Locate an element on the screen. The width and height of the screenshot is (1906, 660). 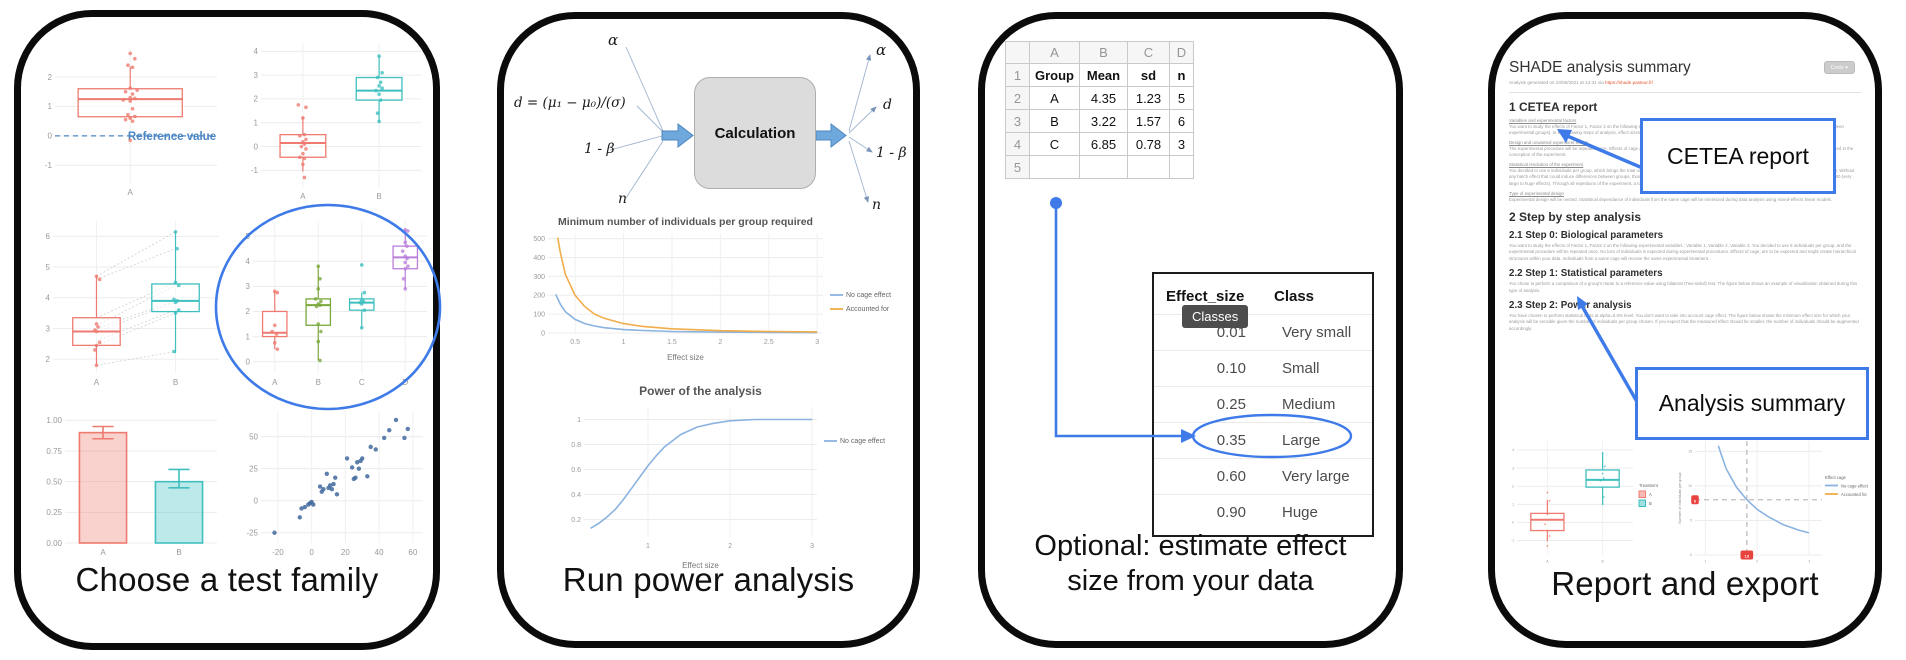
chart-scatter-correlation: -25 0 25 50 -20 0 20 40 60 is located at coordinates (331, 482).